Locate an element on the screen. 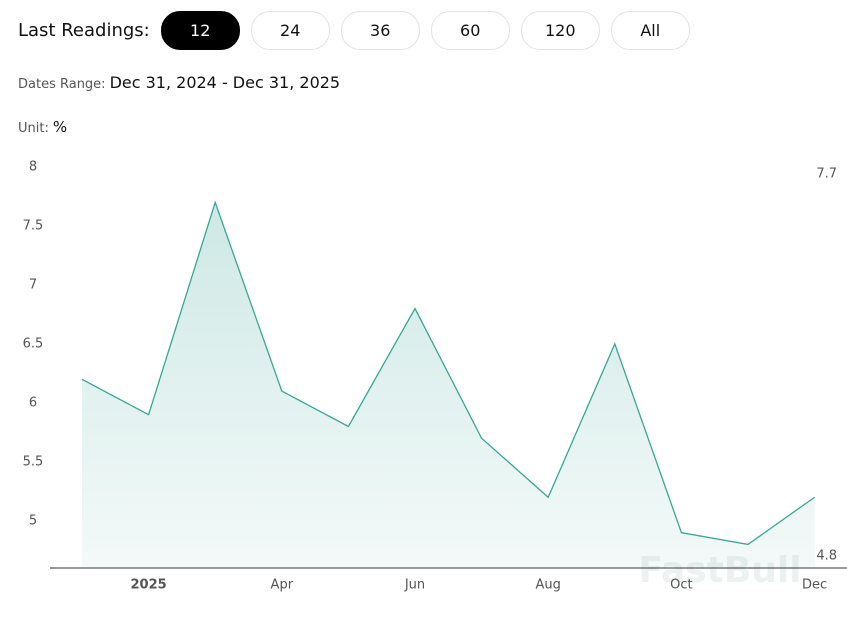 This screenshot has width=847, height=617. option-button: 120 is located at coordinates (560, 30).